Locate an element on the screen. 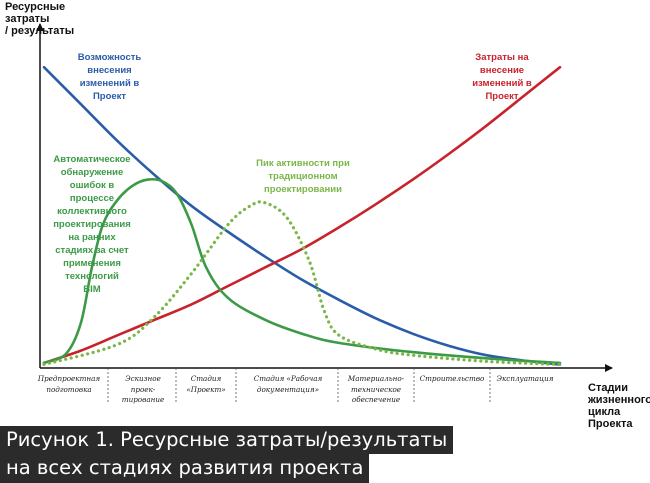 This screenshot has height=483, width=650. annotation-change-possibility: Возможность внесения изменений в Проект is located at coordinates (109, 77).